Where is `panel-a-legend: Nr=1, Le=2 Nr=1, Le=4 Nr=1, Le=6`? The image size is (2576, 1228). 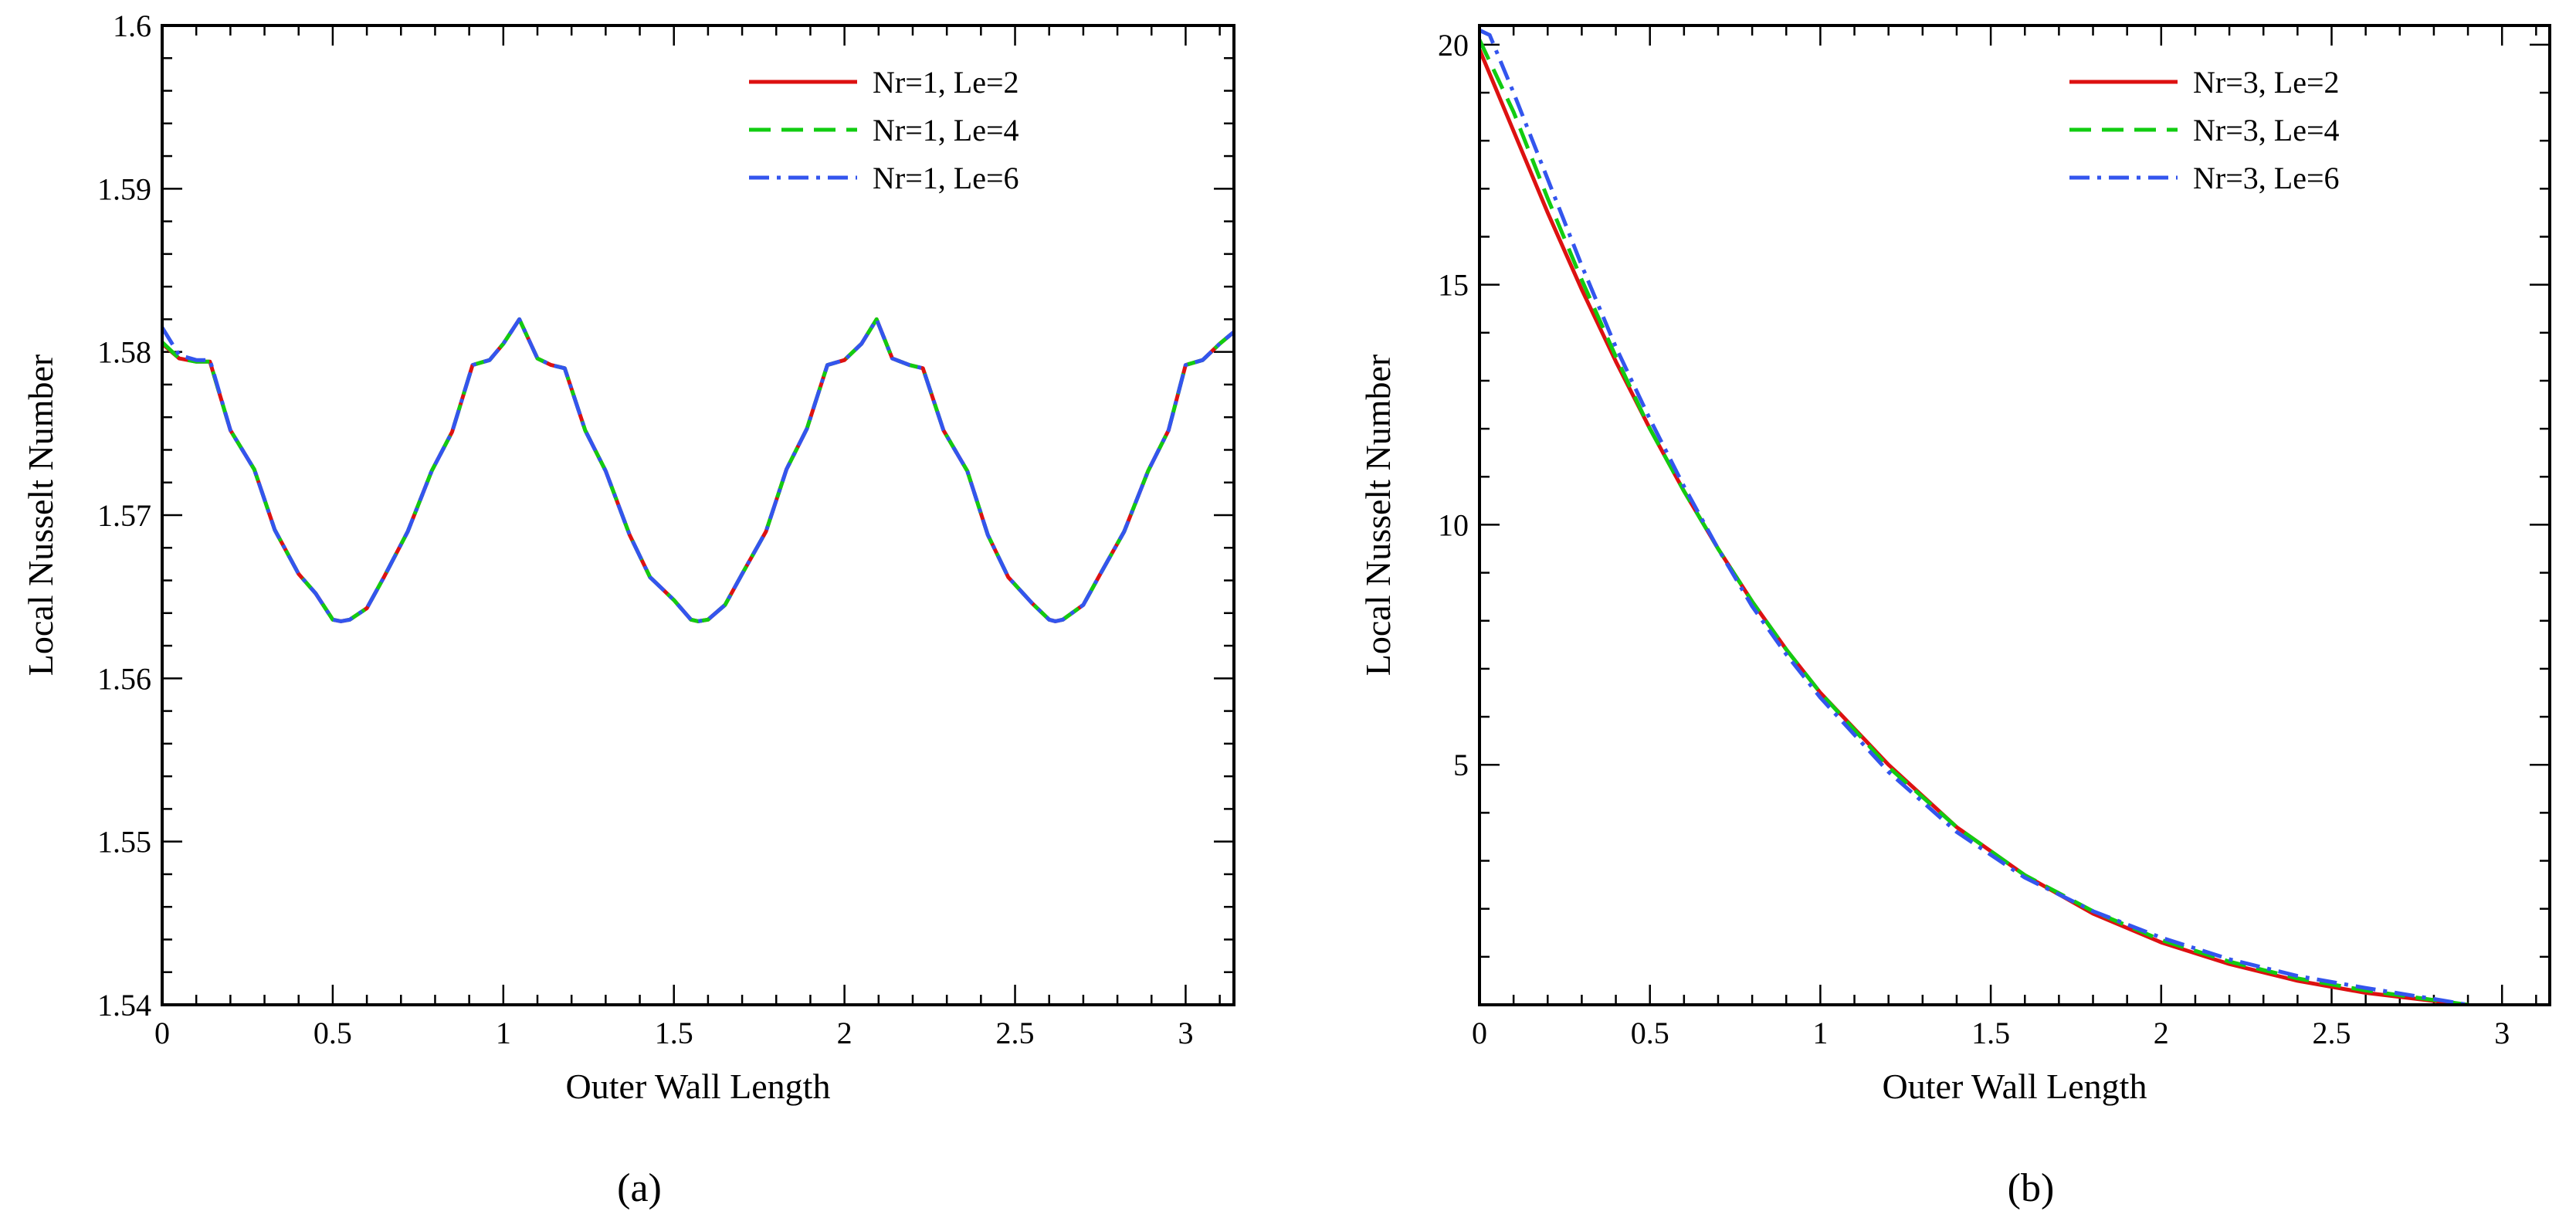 panel-a-legend: Nr=1, Le=2 Nr=1, Le=4 Nr=1, Le=6 is located at coordinates (884, 130).